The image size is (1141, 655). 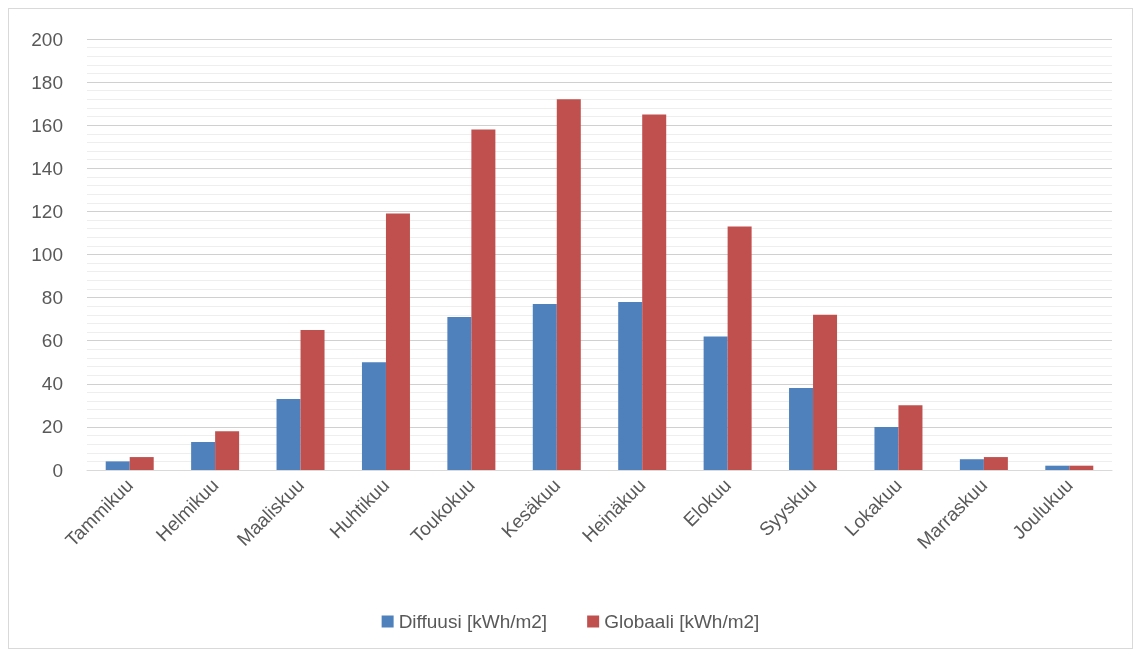 What do you see at coordinates (52, 298) in the screenshot?
I see `y-tick-label: 80` at bounding box center [52, 298].